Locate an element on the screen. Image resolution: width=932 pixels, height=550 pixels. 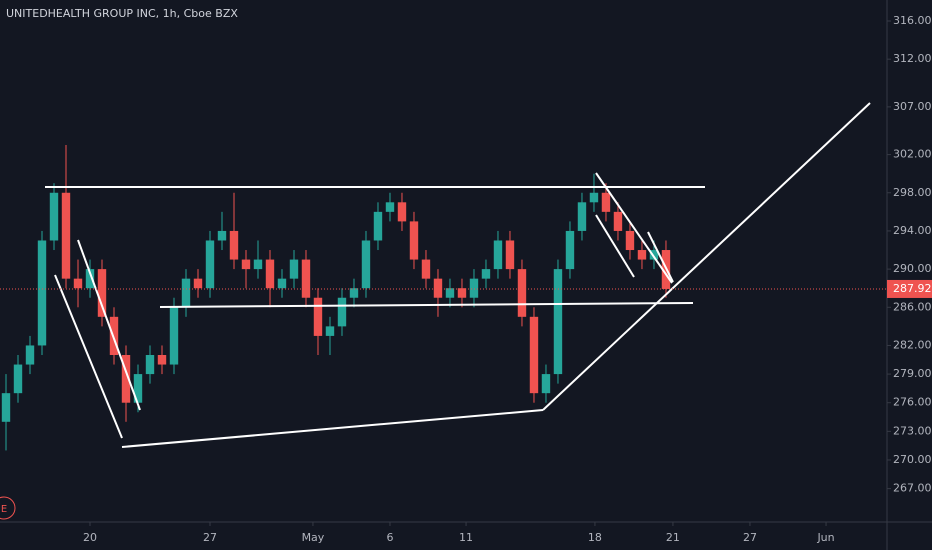
y-tick-label: 290.00 is located at coordinates (912, 268).